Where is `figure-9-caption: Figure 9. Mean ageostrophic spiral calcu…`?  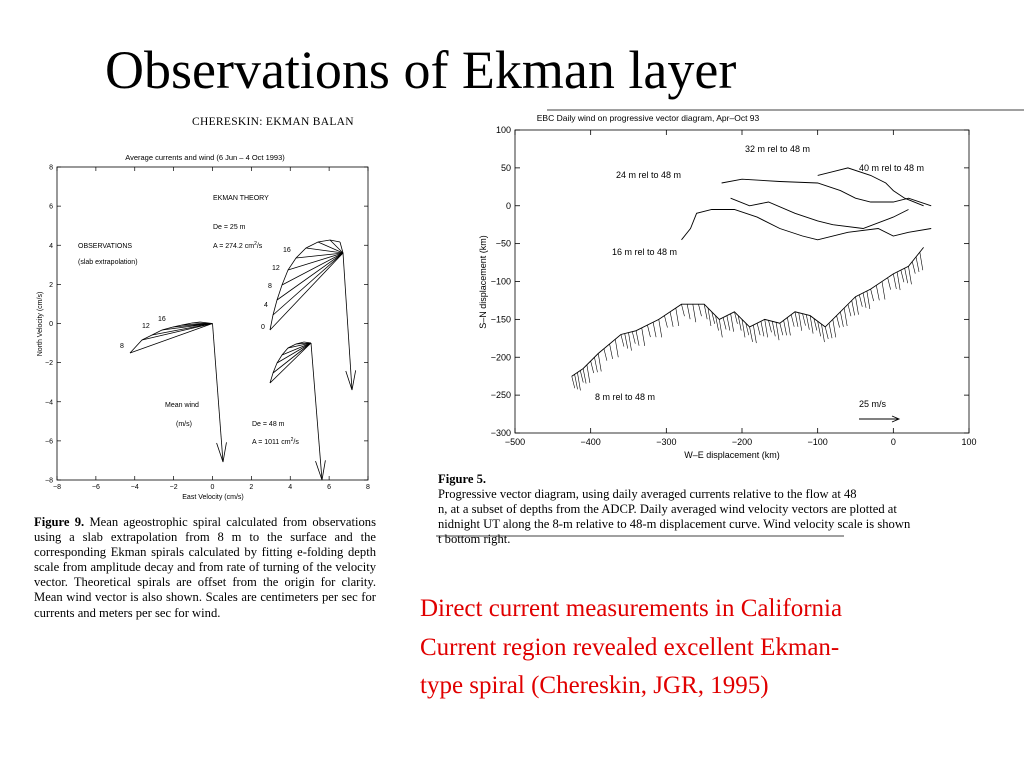
figure-9-caption: Figure 9. Mean ageostrophic spiral calcu… is located at coordinates (205, 568).